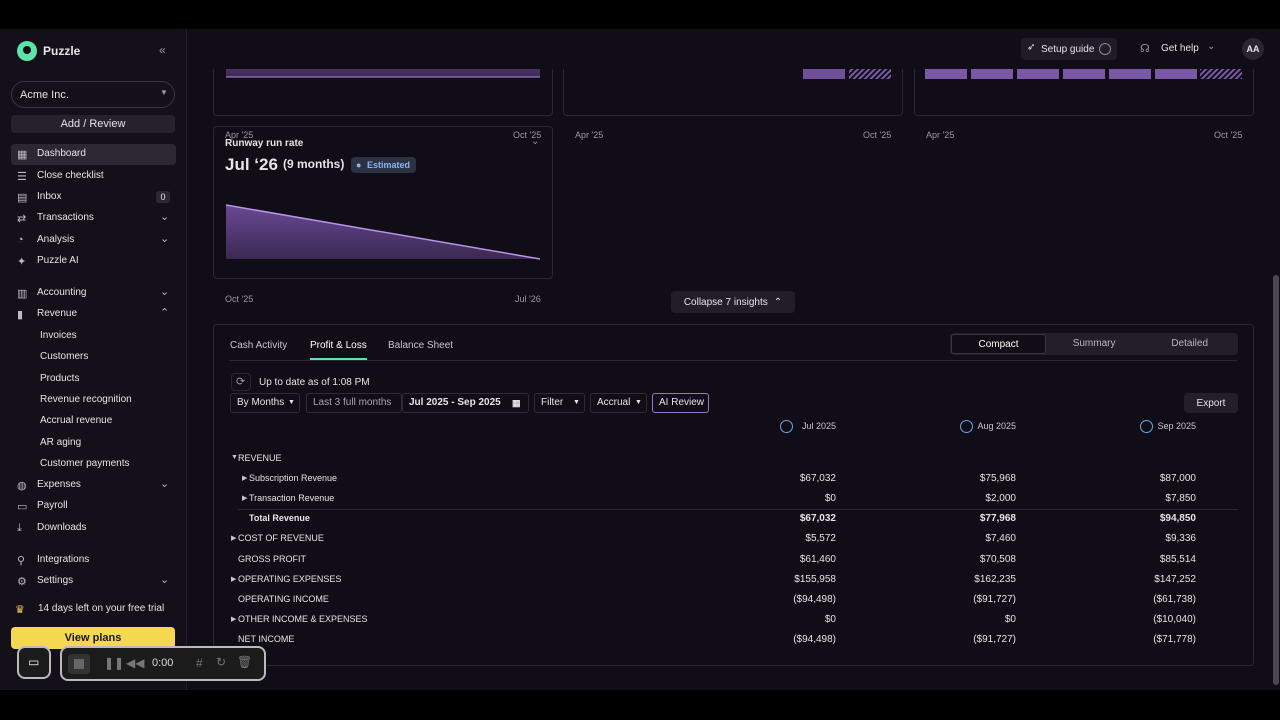 The image size is (1280, 720). I want to click on company-select: Acme Inc. ▼, so click(93, 94).